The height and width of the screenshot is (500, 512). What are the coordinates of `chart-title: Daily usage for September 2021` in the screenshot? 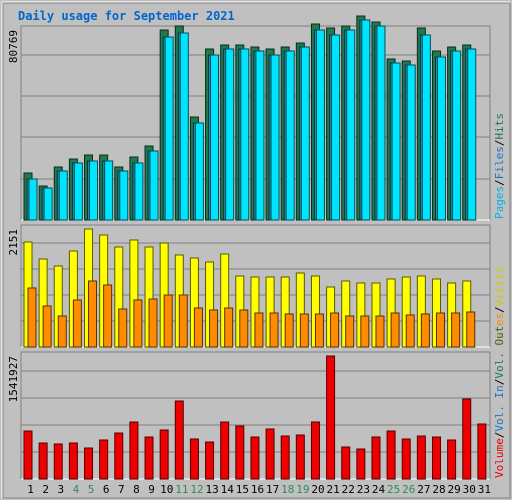 It's located at (126, 16).